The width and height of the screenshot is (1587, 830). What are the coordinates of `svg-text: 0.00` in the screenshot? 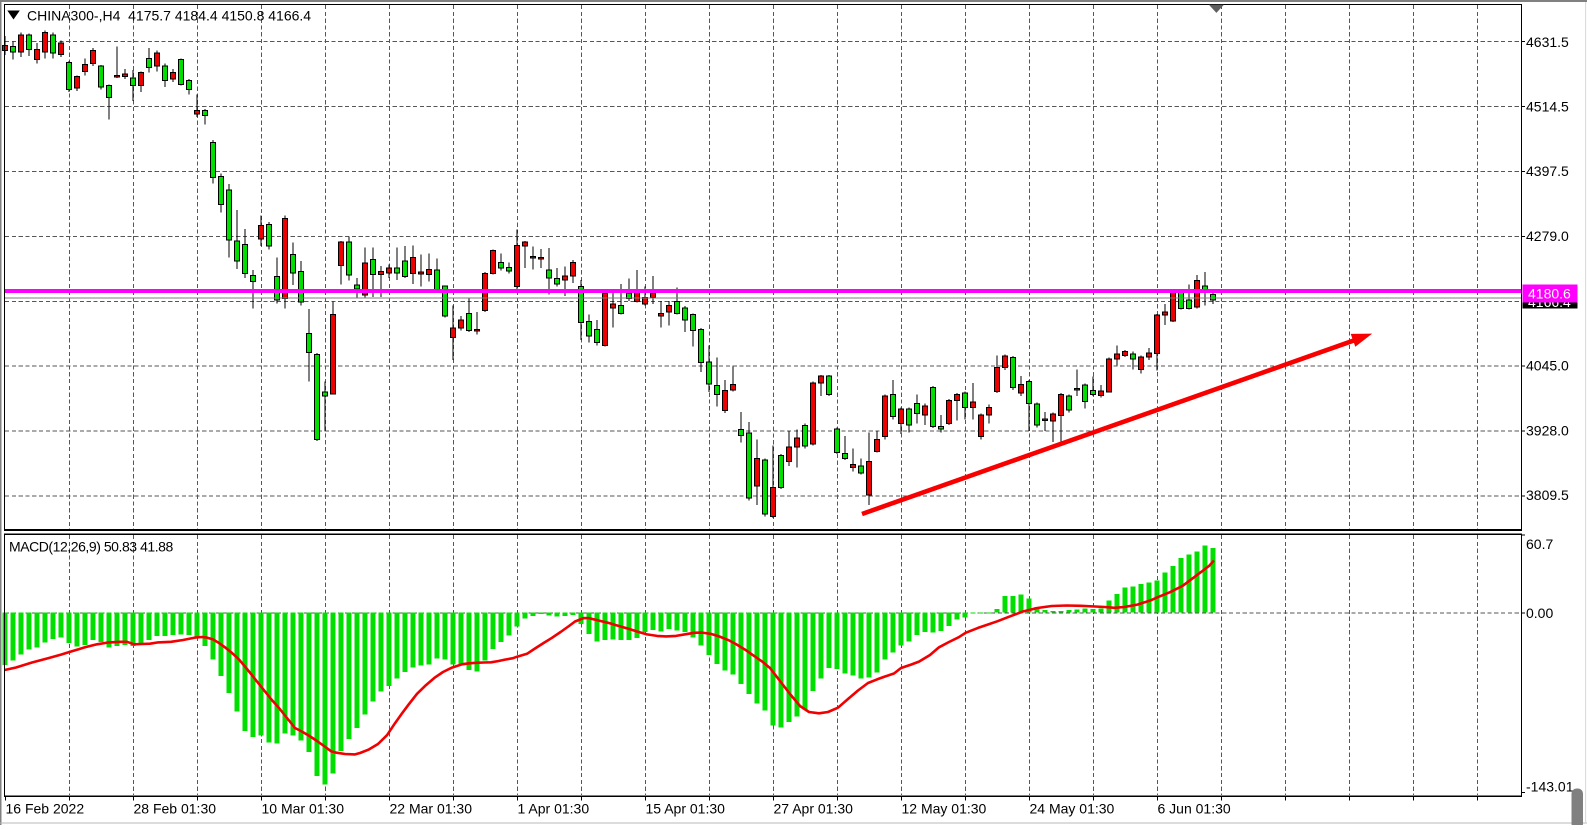 It's located at (1539, 613).